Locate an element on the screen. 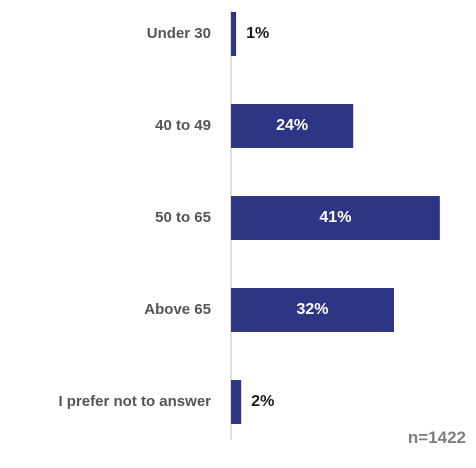  category-label-0: Under 30 is located at coordinates (179, 33).